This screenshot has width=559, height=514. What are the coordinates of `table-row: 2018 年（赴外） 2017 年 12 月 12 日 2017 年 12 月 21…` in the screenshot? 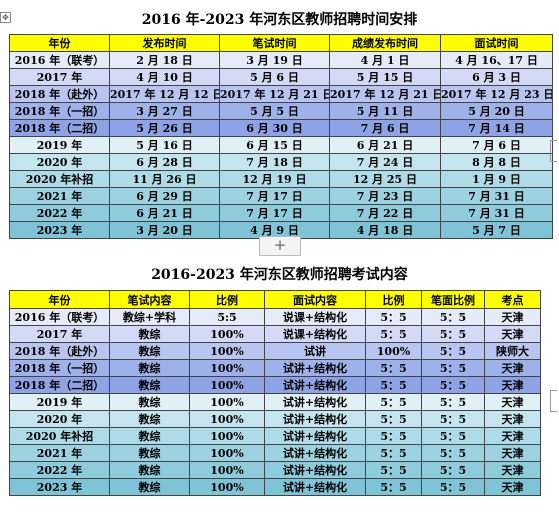 It's located at (281, 94).